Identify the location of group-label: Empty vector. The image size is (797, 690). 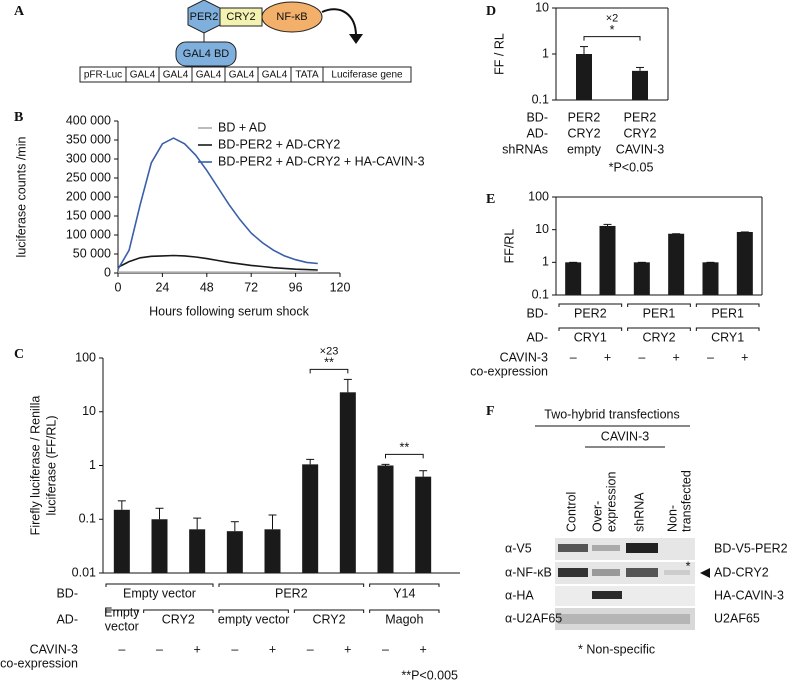
(159, 593).